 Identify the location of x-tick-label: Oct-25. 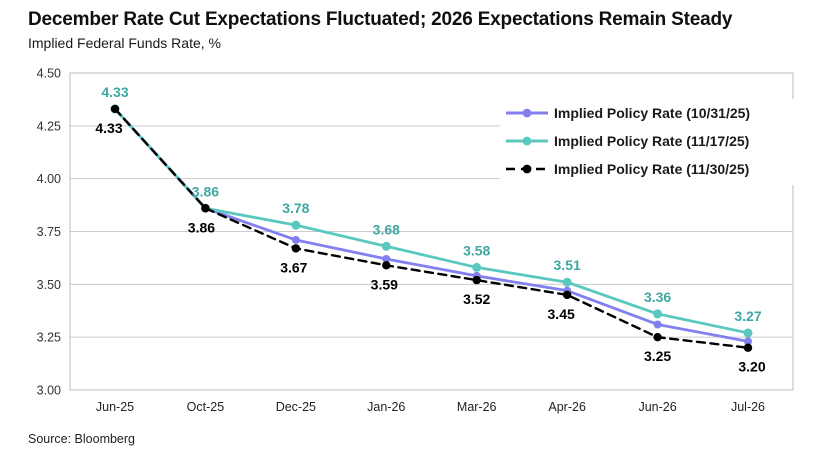
(206, 407).